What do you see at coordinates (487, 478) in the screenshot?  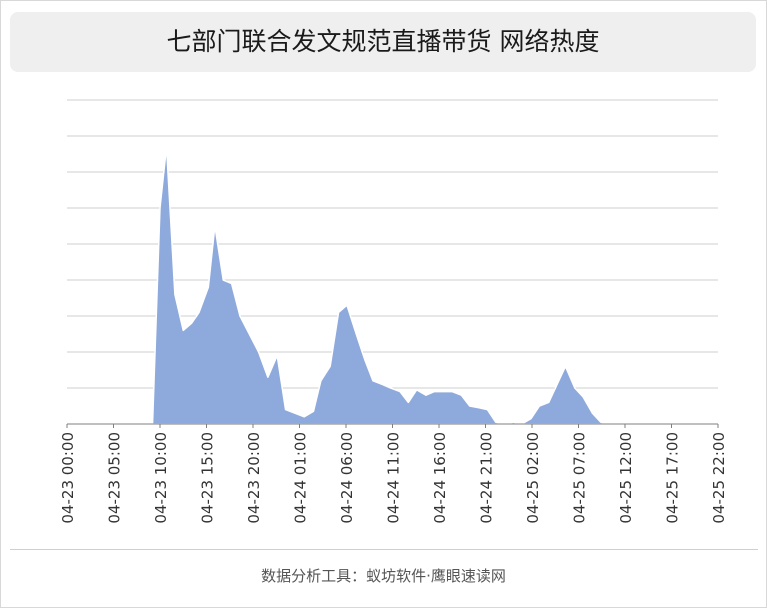 I see `x-tick-label: 04-24 21:00` at bounding box center [487, 478].